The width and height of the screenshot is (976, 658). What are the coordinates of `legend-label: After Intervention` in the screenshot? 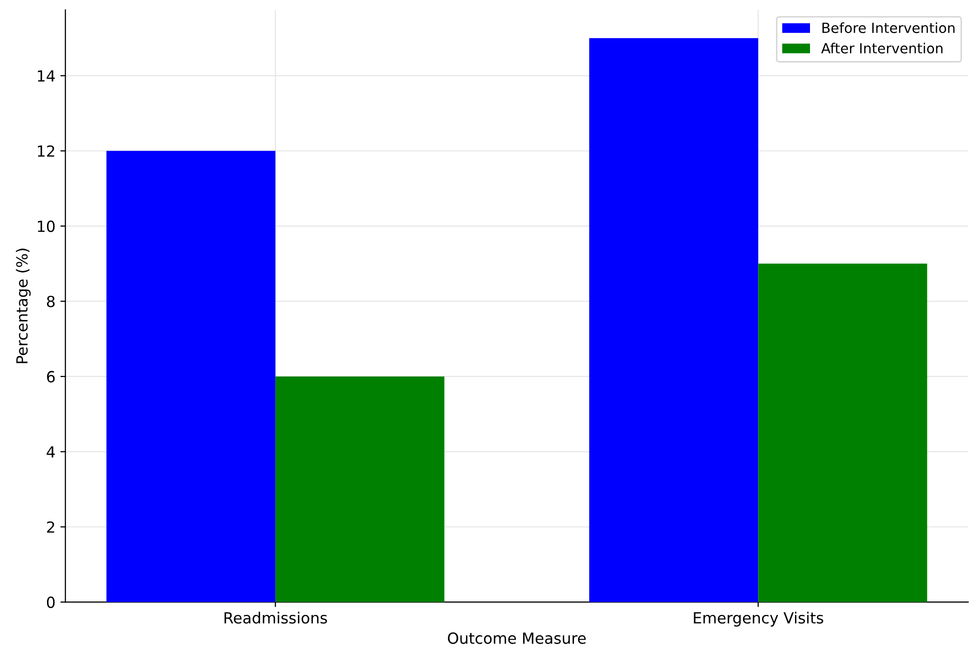 It's located at (881, 48).